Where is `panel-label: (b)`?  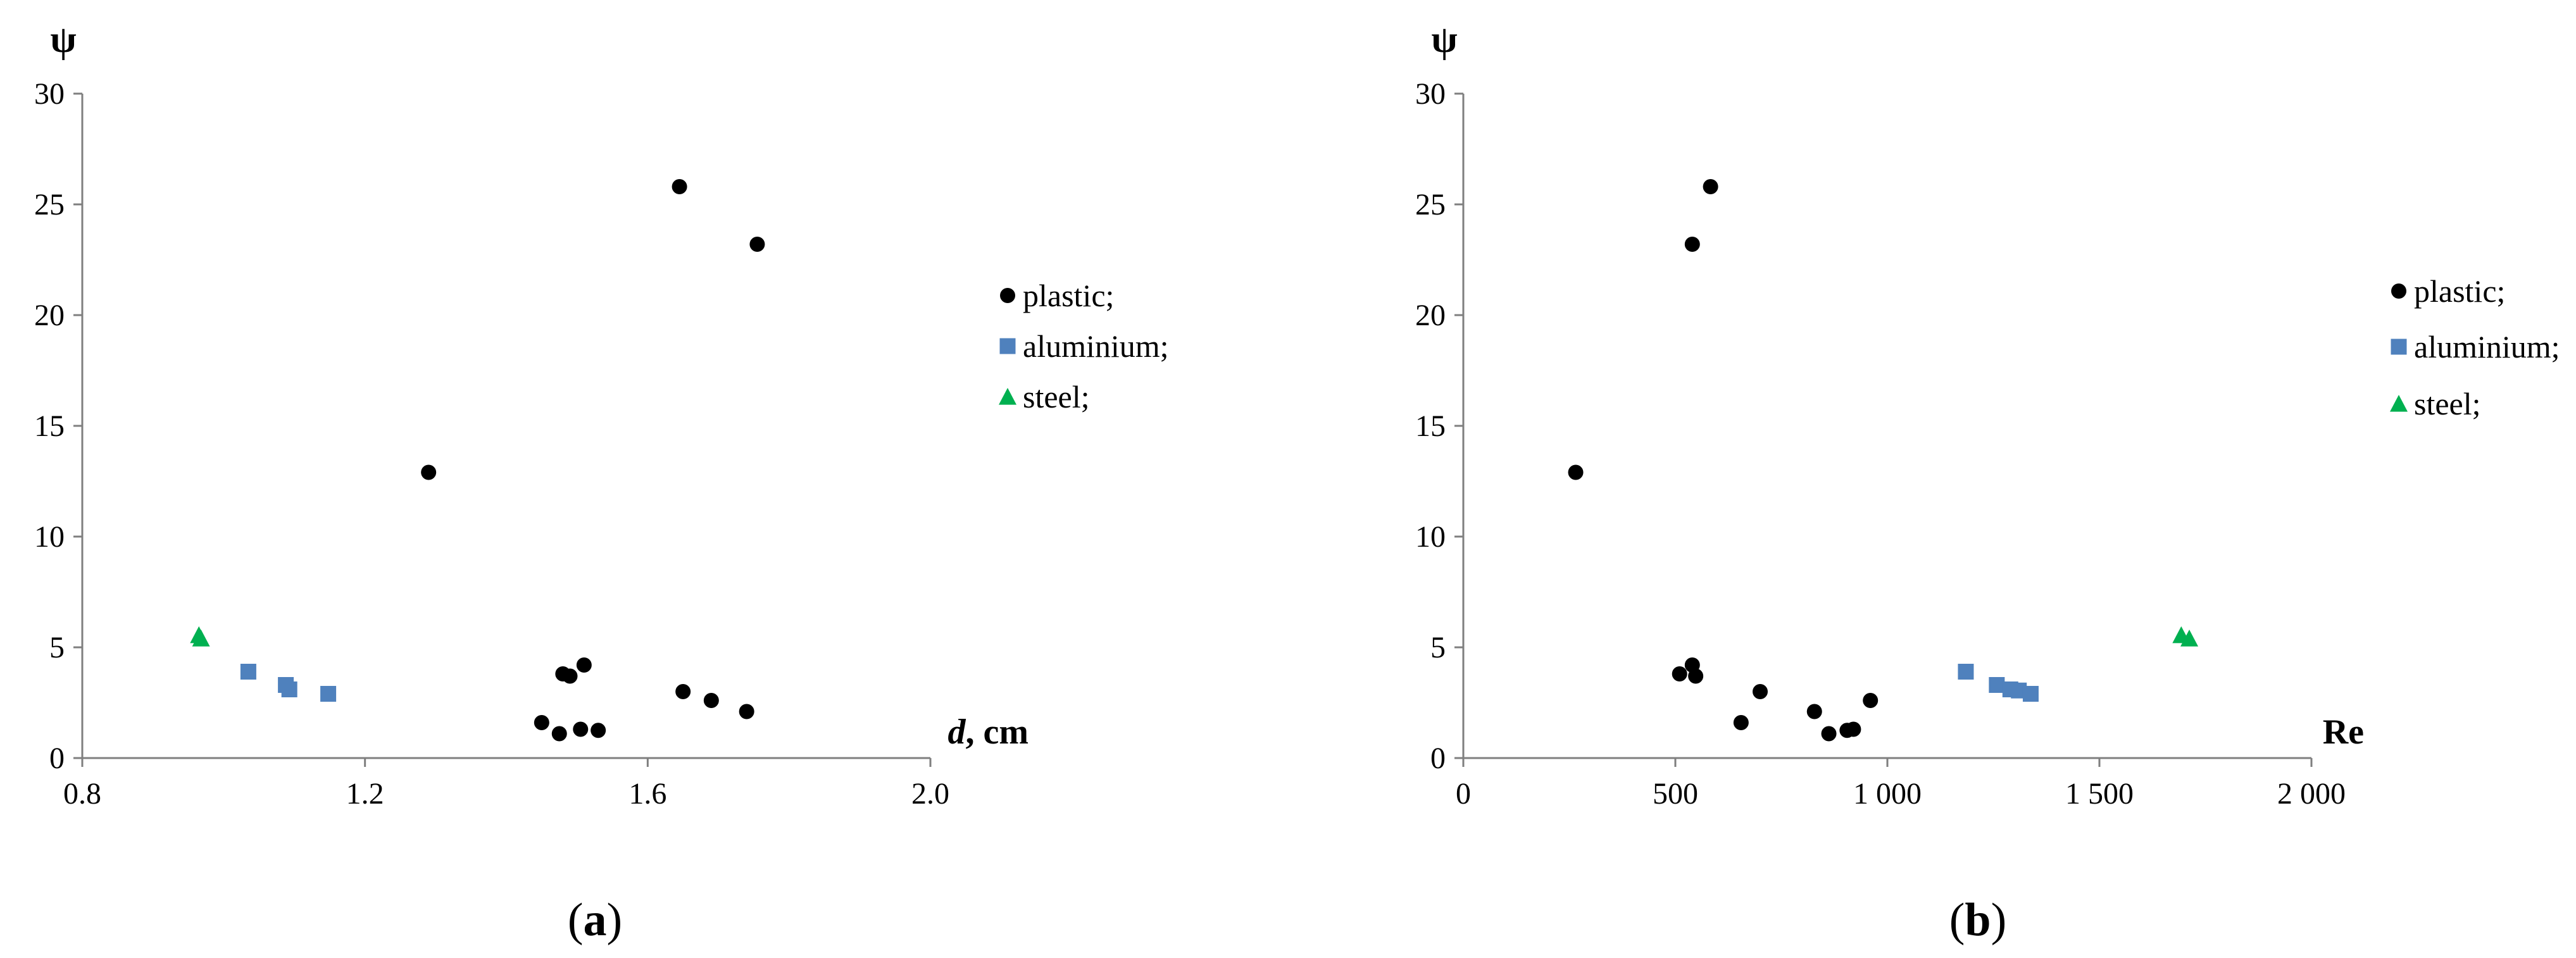
panel-label: (b) is located at coordinates (1978, 920).